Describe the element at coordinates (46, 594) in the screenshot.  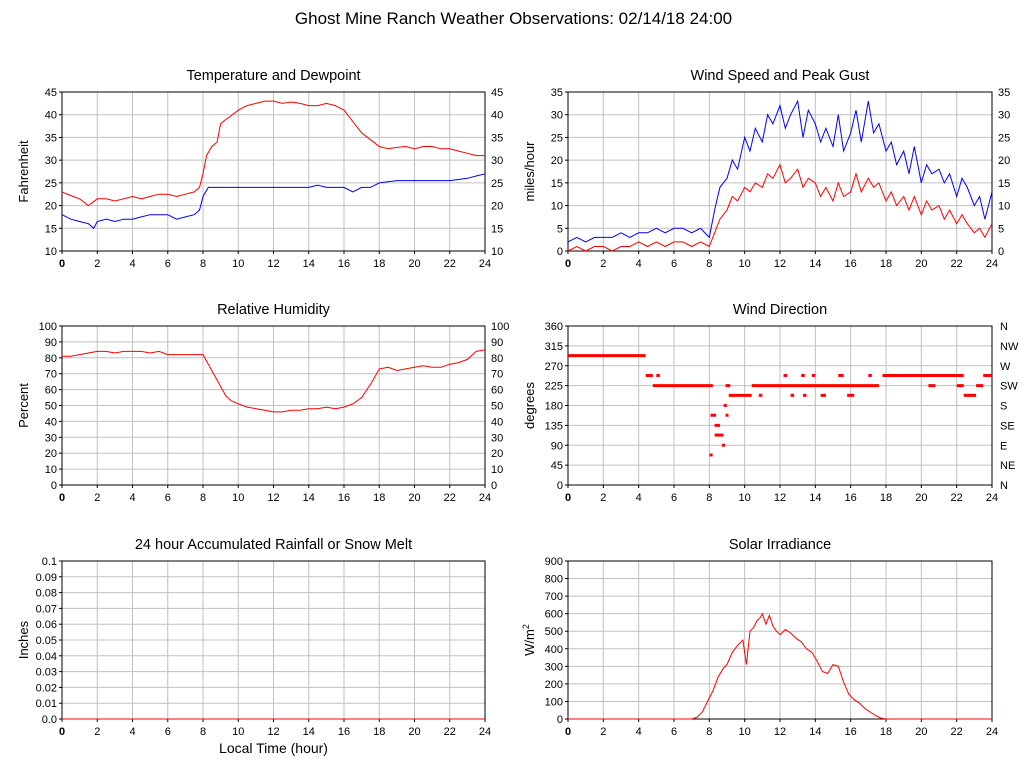
I see `y-tick-label: 0.08` at that location.